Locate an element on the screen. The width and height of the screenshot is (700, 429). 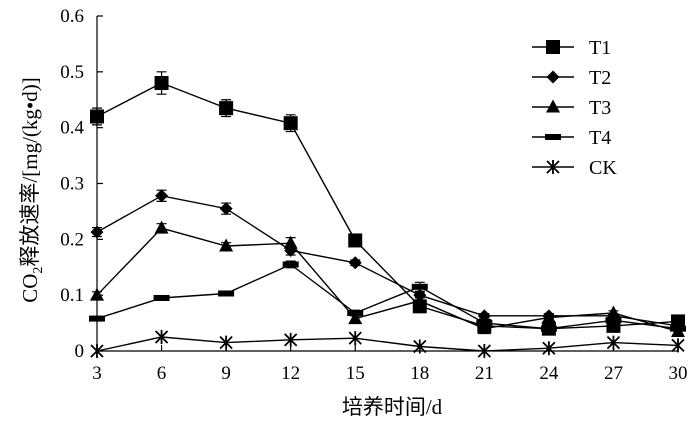
legend-marker-t1 is located at coordinates (553, 47).